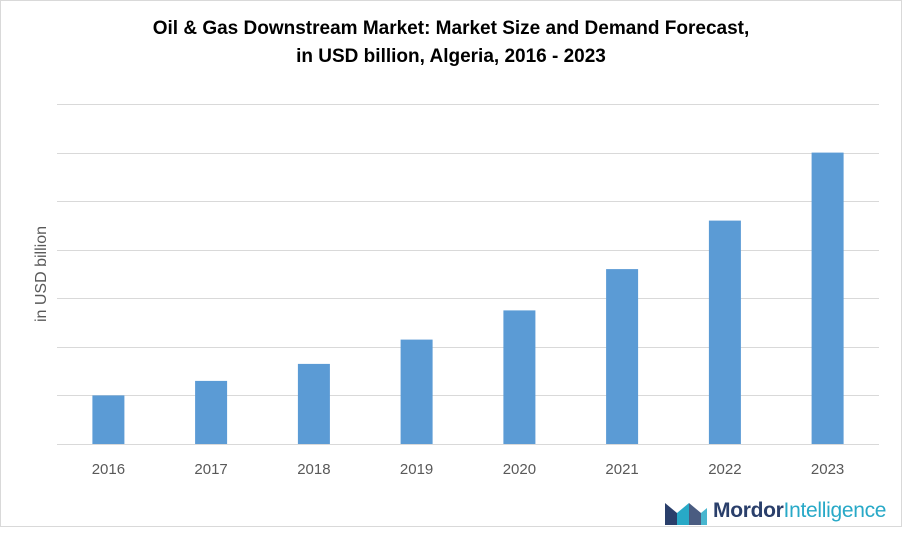  Describe the element at coordinates (519, 469) in the screenshot. I see `x-tick-label-2020: 2020` at that location.